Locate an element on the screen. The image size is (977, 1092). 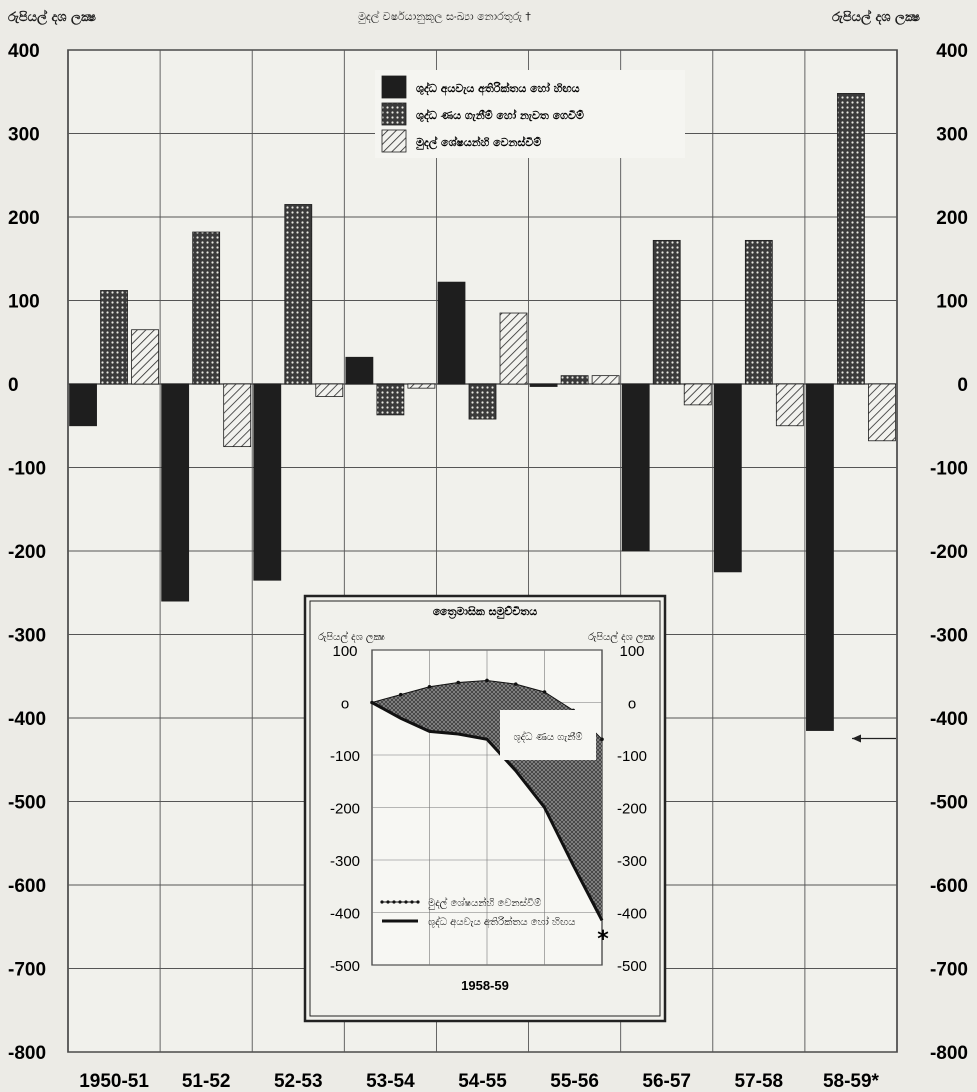
y-tick-right: -600 is located at coordinates (949, 886).